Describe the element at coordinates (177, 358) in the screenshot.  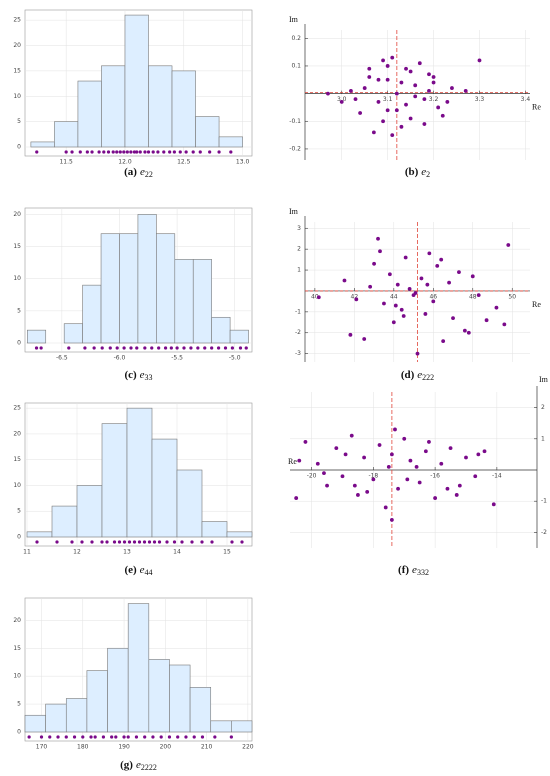
I see `x-tick-label: -5.5` at that location.